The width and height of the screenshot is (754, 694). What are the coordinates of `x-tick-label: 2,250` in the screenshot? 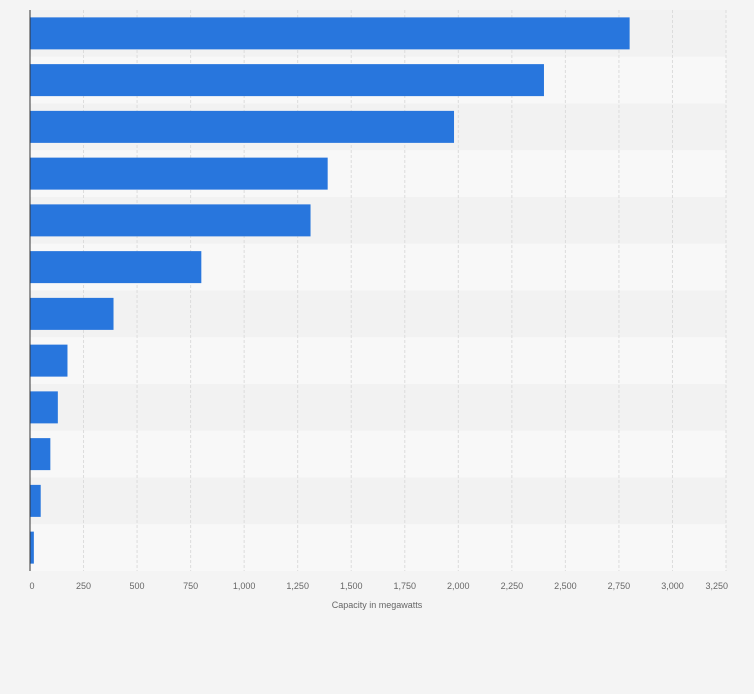 It's located at (512, 586).